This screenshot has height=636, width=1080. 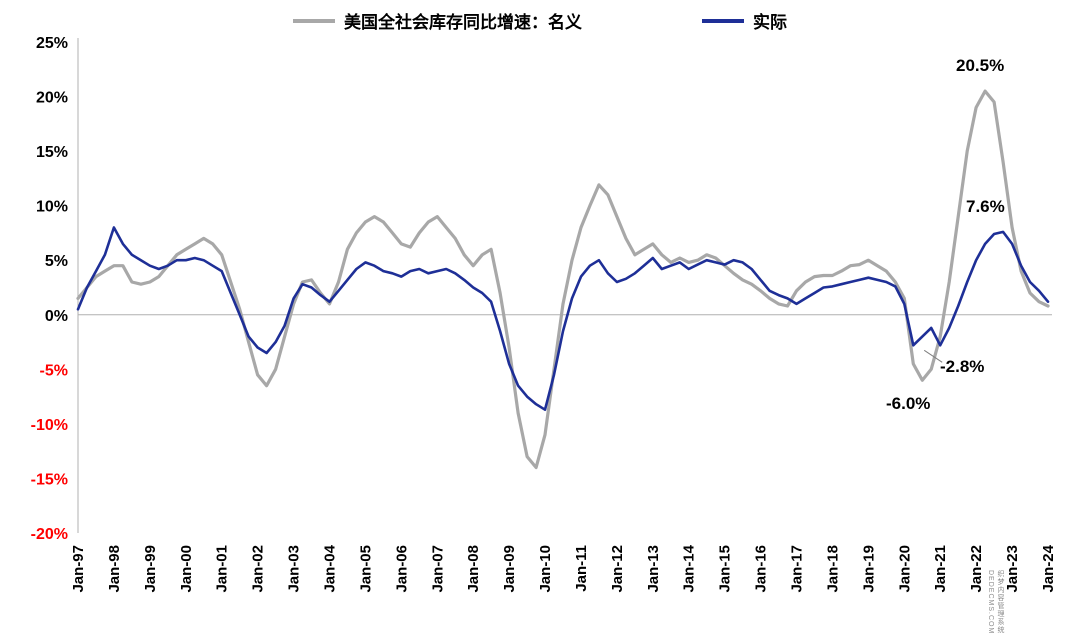 What do you see at coordinates (509, 569) in the screenshot?
I see `x-tick-label: Jan-09` at bounding box center [509, 569].